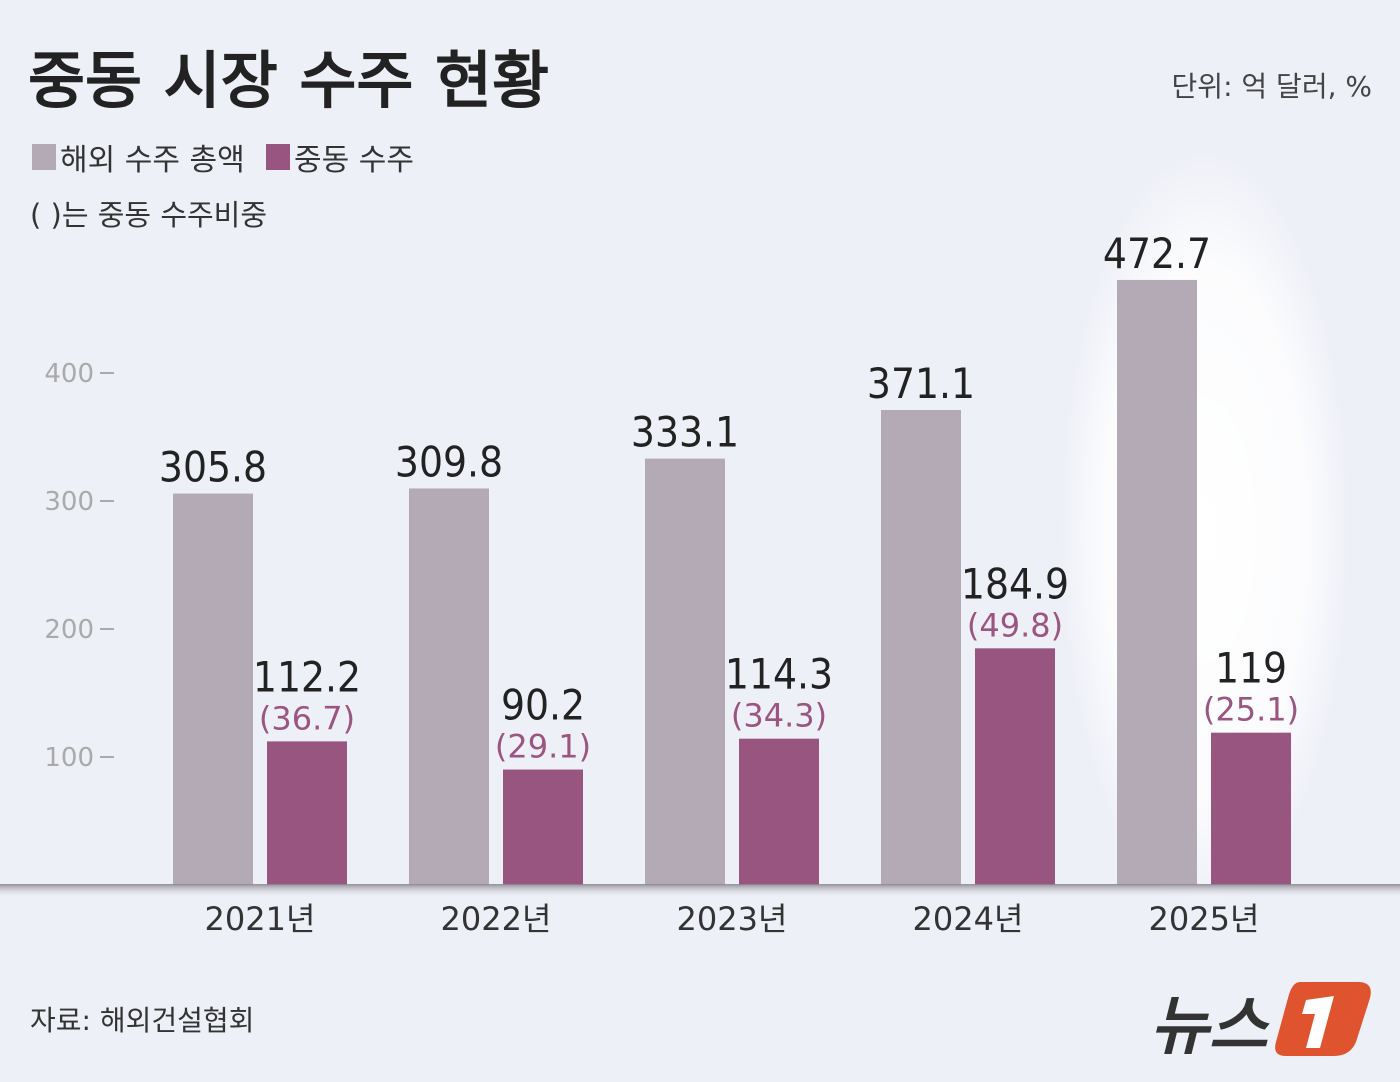 Image resolution: width=1400 pixels, height=1082 pixels. I want to click on svg-text: 뉴스, so click(1210, 1027).